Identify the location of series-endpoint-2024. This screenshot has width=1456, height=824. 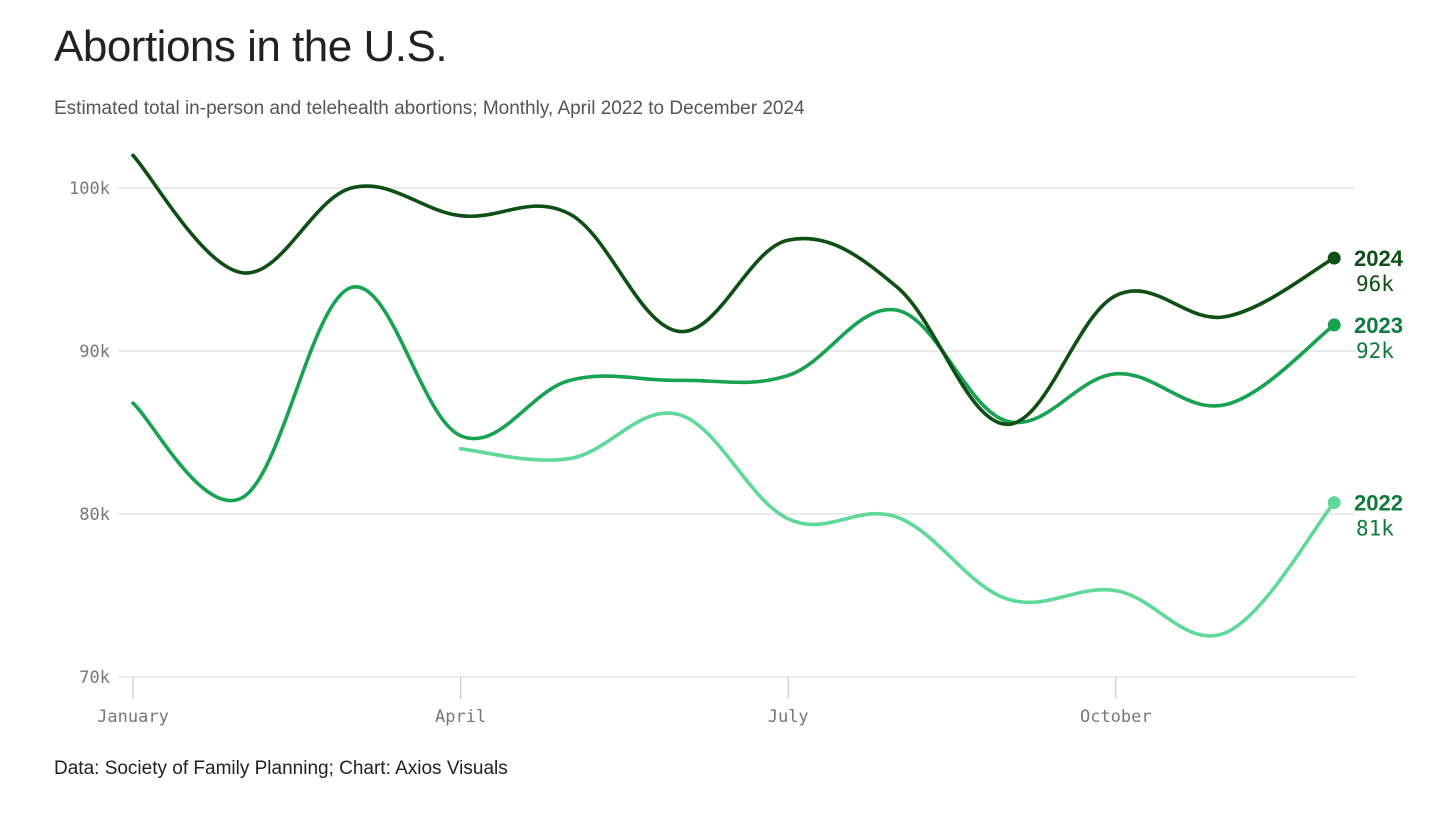
(1334, 258).